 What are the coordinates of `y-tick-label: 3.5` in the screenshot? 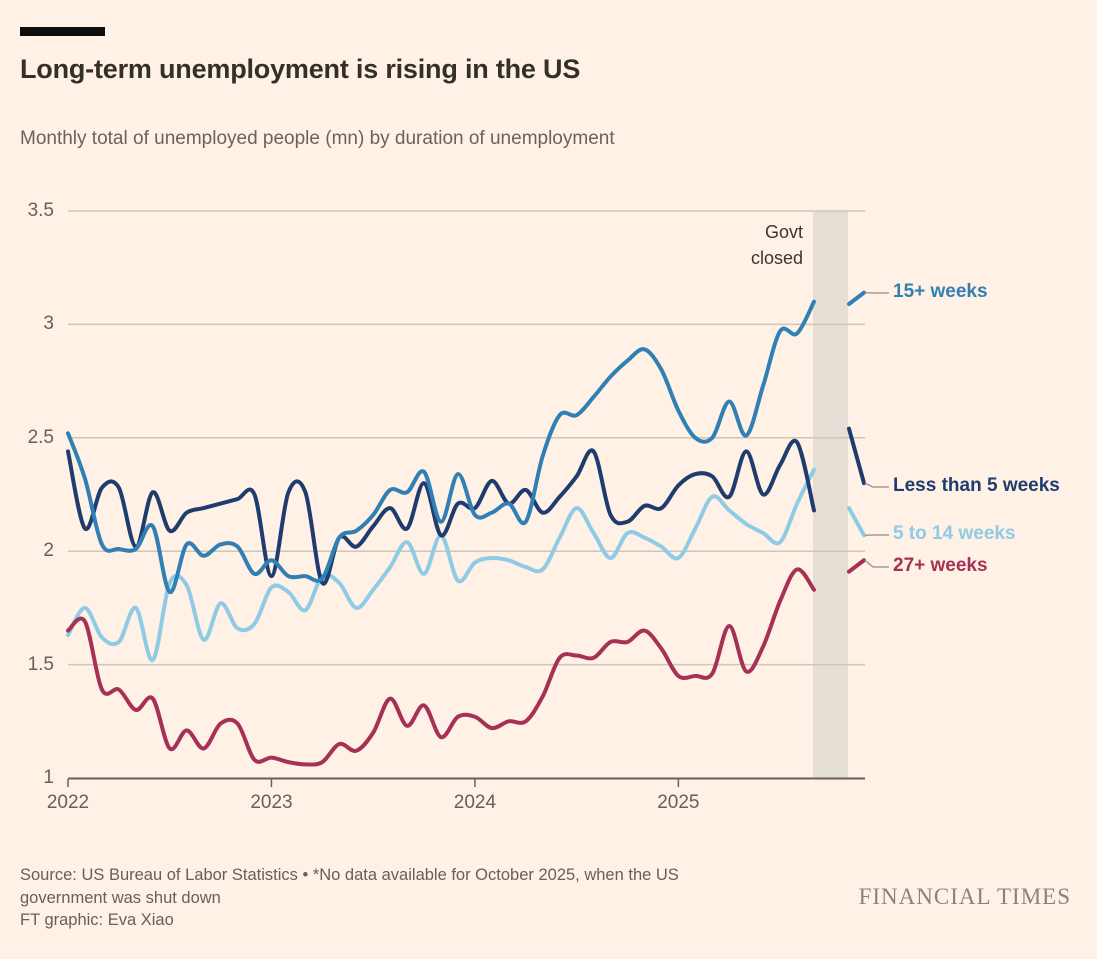 It's located at (40, 210).